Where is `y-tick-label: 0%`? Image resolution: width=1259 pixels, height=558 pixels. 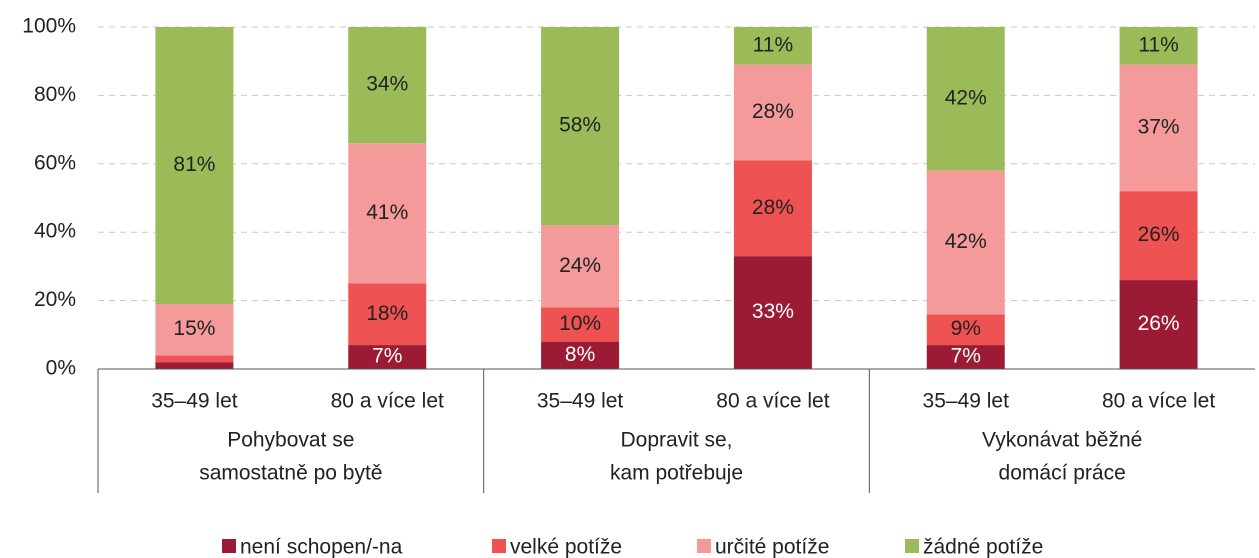
y-tick-label: 0% is located at coordinates (61, 368).